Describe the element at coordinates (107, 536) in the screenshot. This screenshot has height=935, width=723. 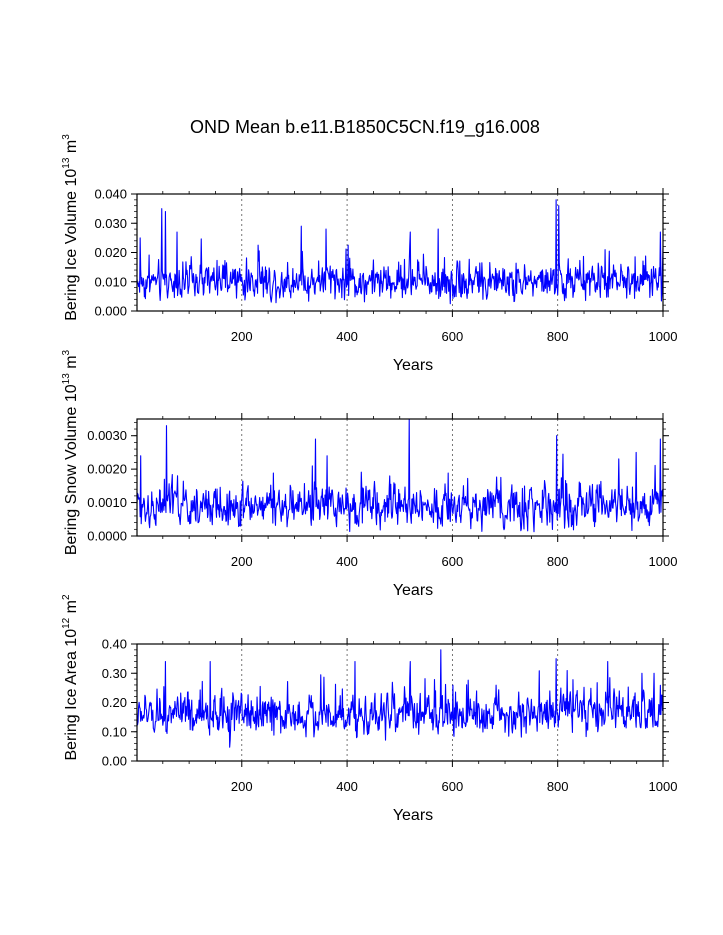
I see `y-tick-label: 0.0000` at that location.